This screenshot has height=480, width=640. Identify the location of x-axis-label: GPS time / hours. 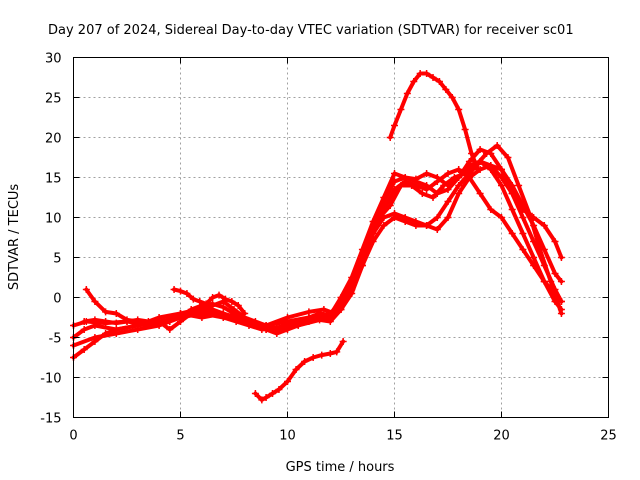
(340, 467).